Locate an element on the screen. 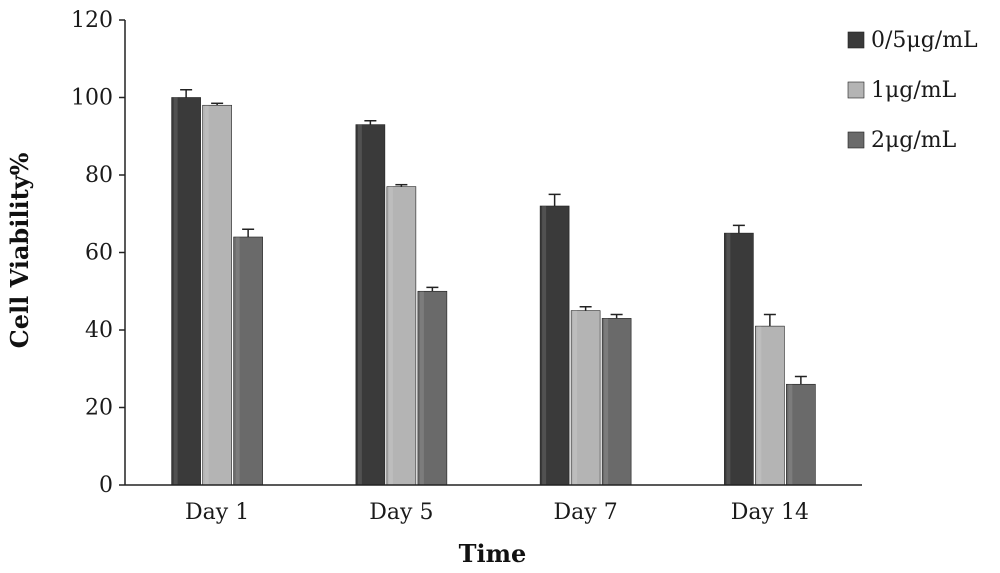 This screenshot has width=1000, height=573. y-tick-label: 60 is located at coordinates (99, 253).